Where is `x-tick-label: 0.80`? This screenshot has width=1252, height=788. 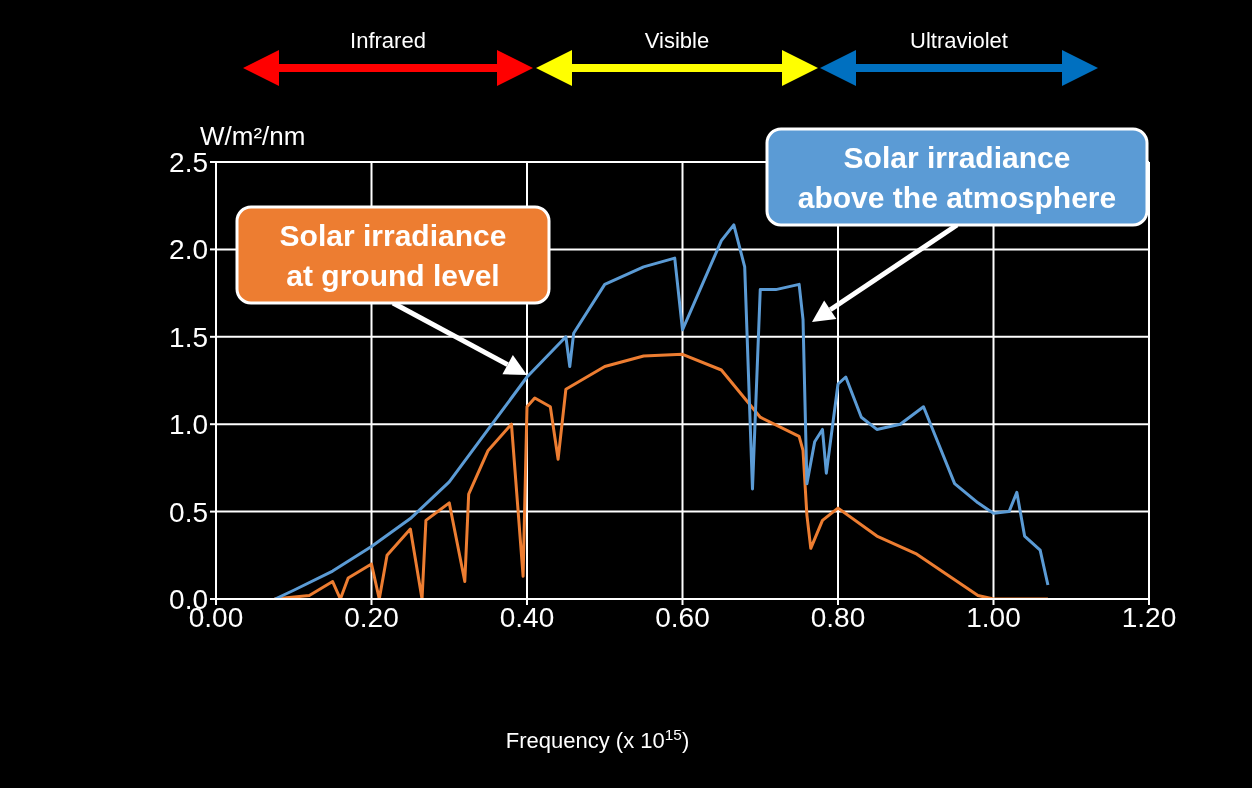 x-tick-label: 0.80 is located at coordinates (838, 617).